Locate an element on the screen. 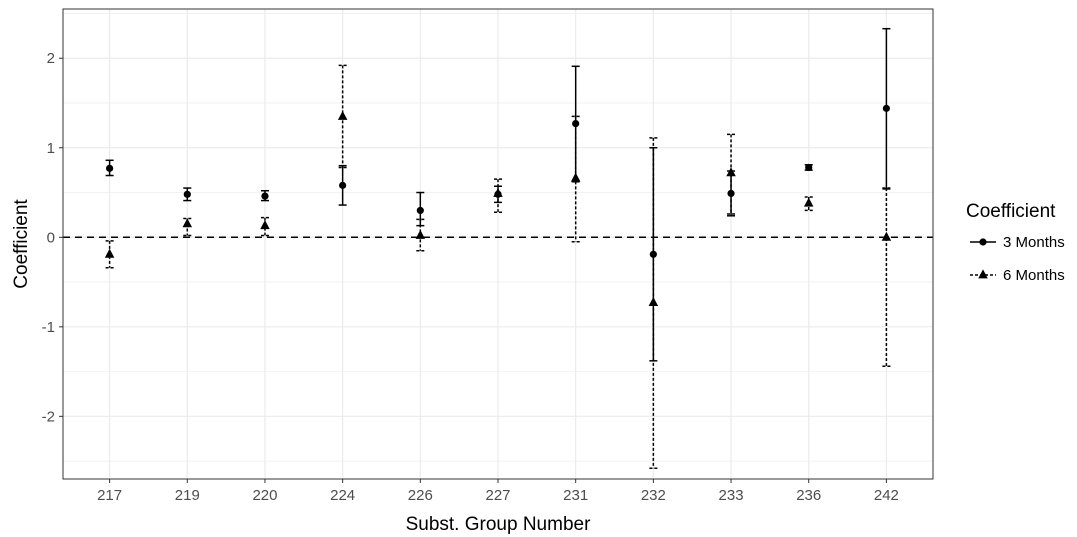  x-tick-label: 242 is located at coordinates (886, 495).